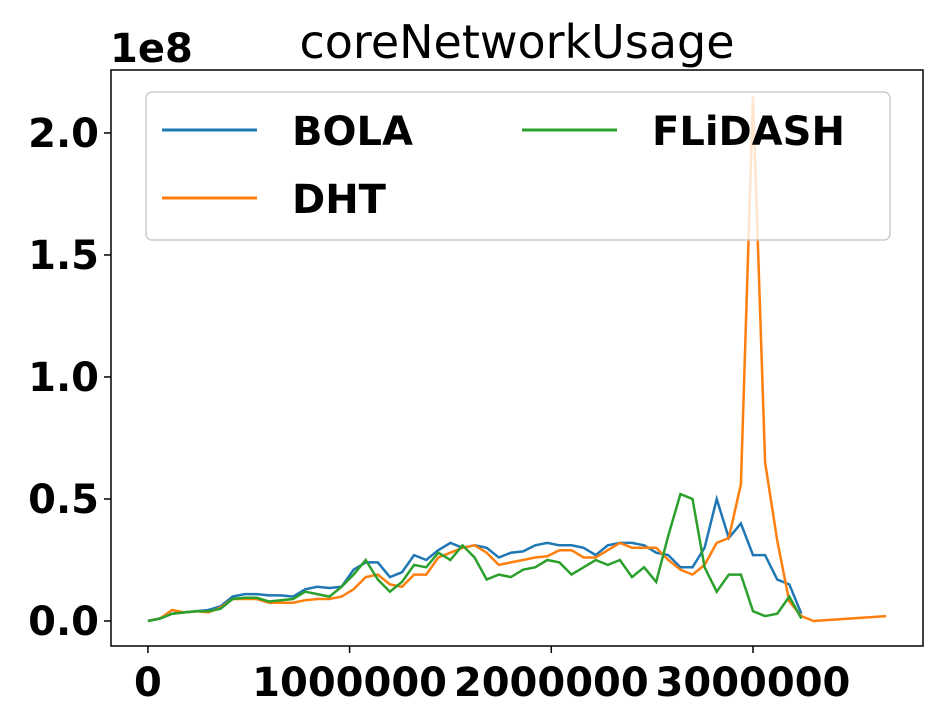  I want to click on x-tick-label: 1000000, so click(349, 683).